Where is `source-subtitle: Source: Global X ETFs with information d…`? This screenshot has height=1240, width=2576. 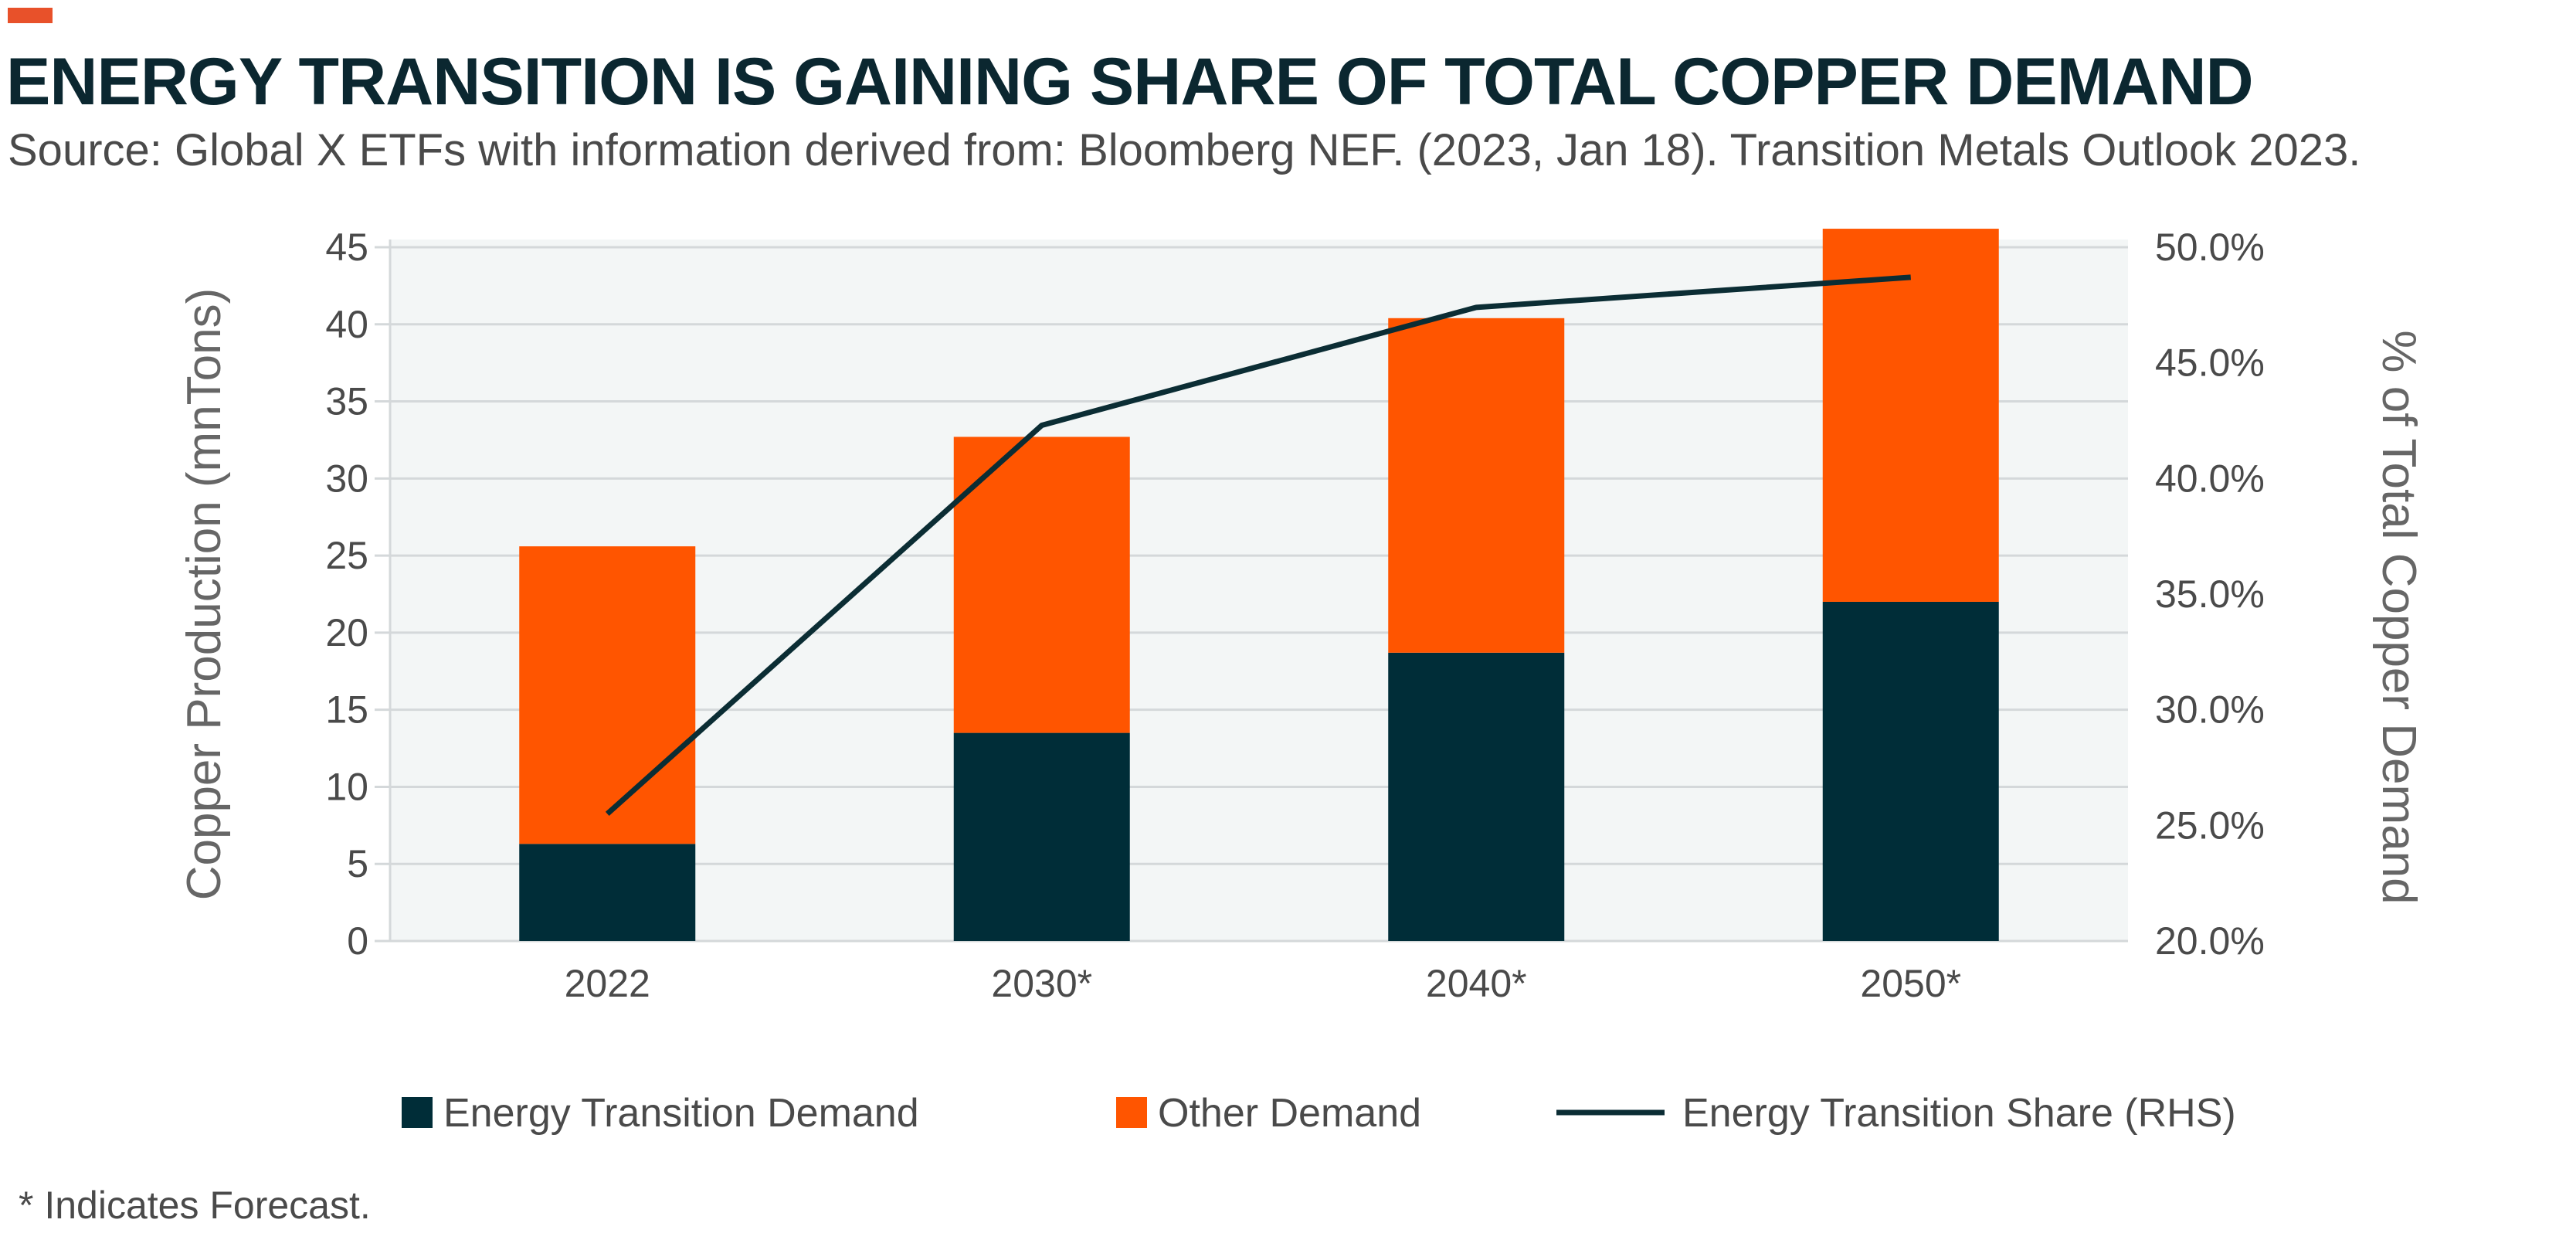
source-subtitle: Source: Global X ETFs with information d… is located at coordinates (1184, 150).